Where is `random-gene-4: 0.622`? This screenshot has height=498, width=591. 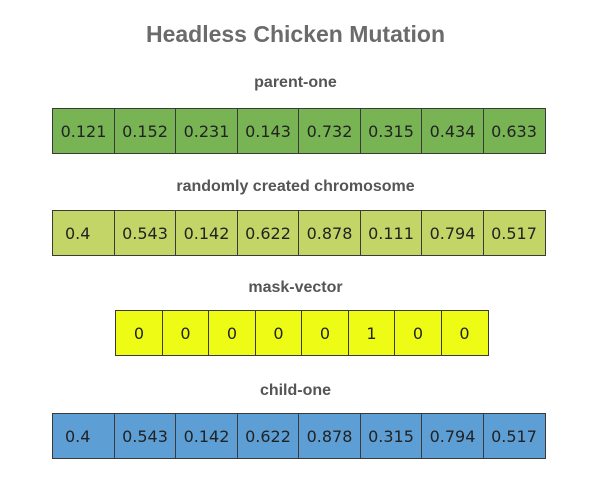 random-gene-4: 0.622 is located at coordinates (268, 233).